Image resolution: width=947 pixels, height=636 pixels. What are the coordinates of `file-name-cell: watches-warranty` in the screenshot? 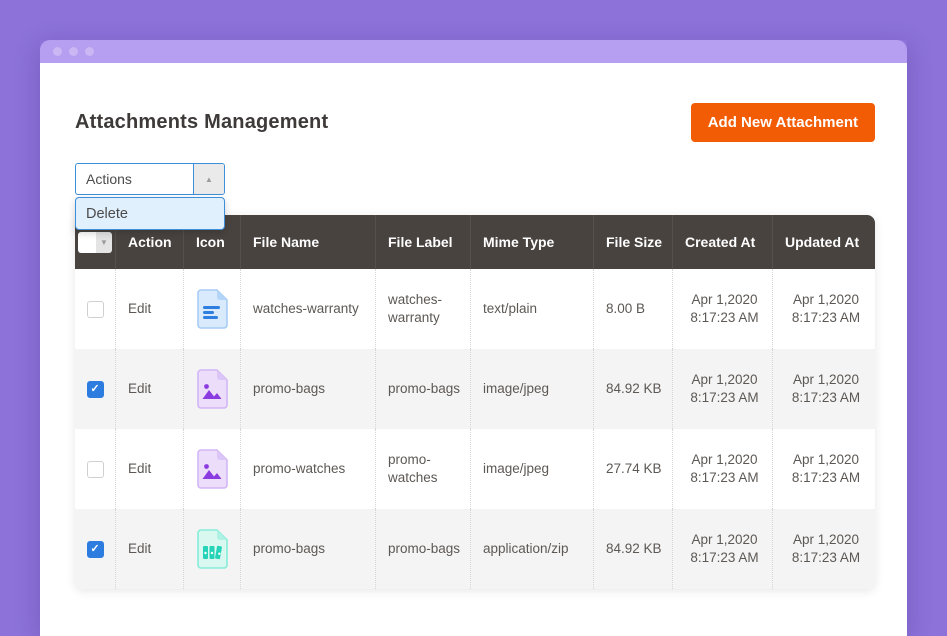 It's located at (307, 309).